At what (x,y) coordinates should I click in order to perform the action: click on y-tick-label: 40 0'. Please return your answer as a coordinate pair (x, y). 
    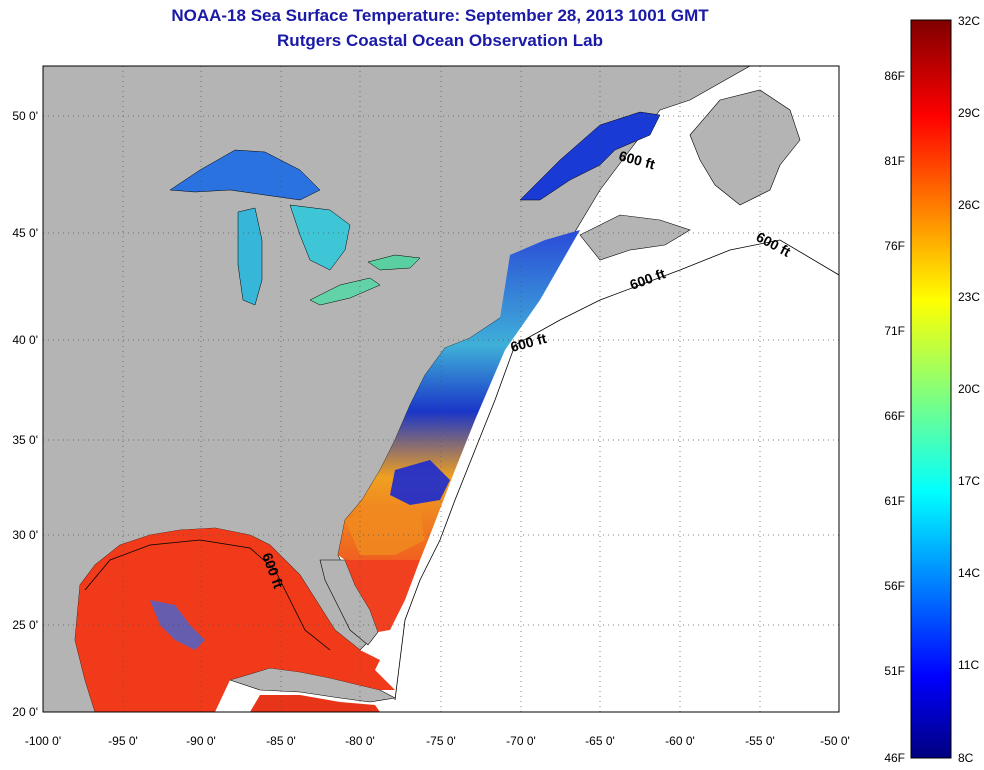
    Looking at the image, I should click on (25, 340).